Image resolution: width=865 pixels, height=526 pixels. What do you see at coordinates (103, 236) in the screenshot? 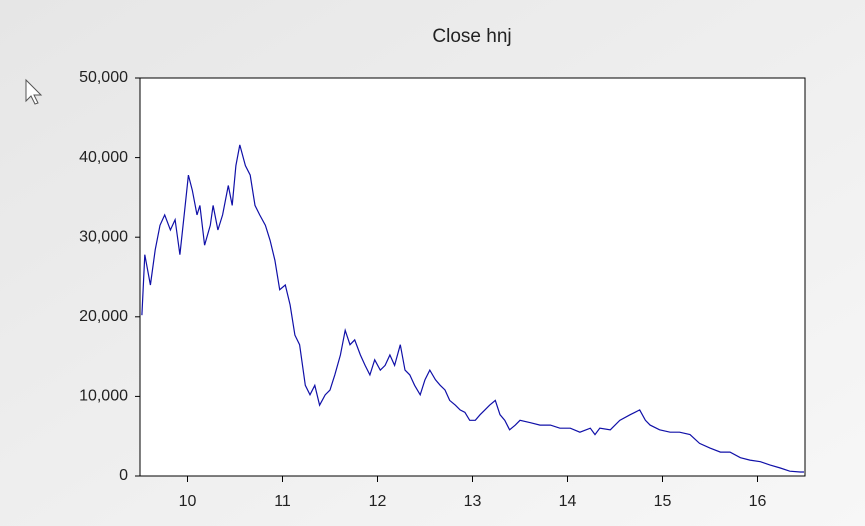
I see `y-tick-label: 30,000` at bounding box center [103, 236].